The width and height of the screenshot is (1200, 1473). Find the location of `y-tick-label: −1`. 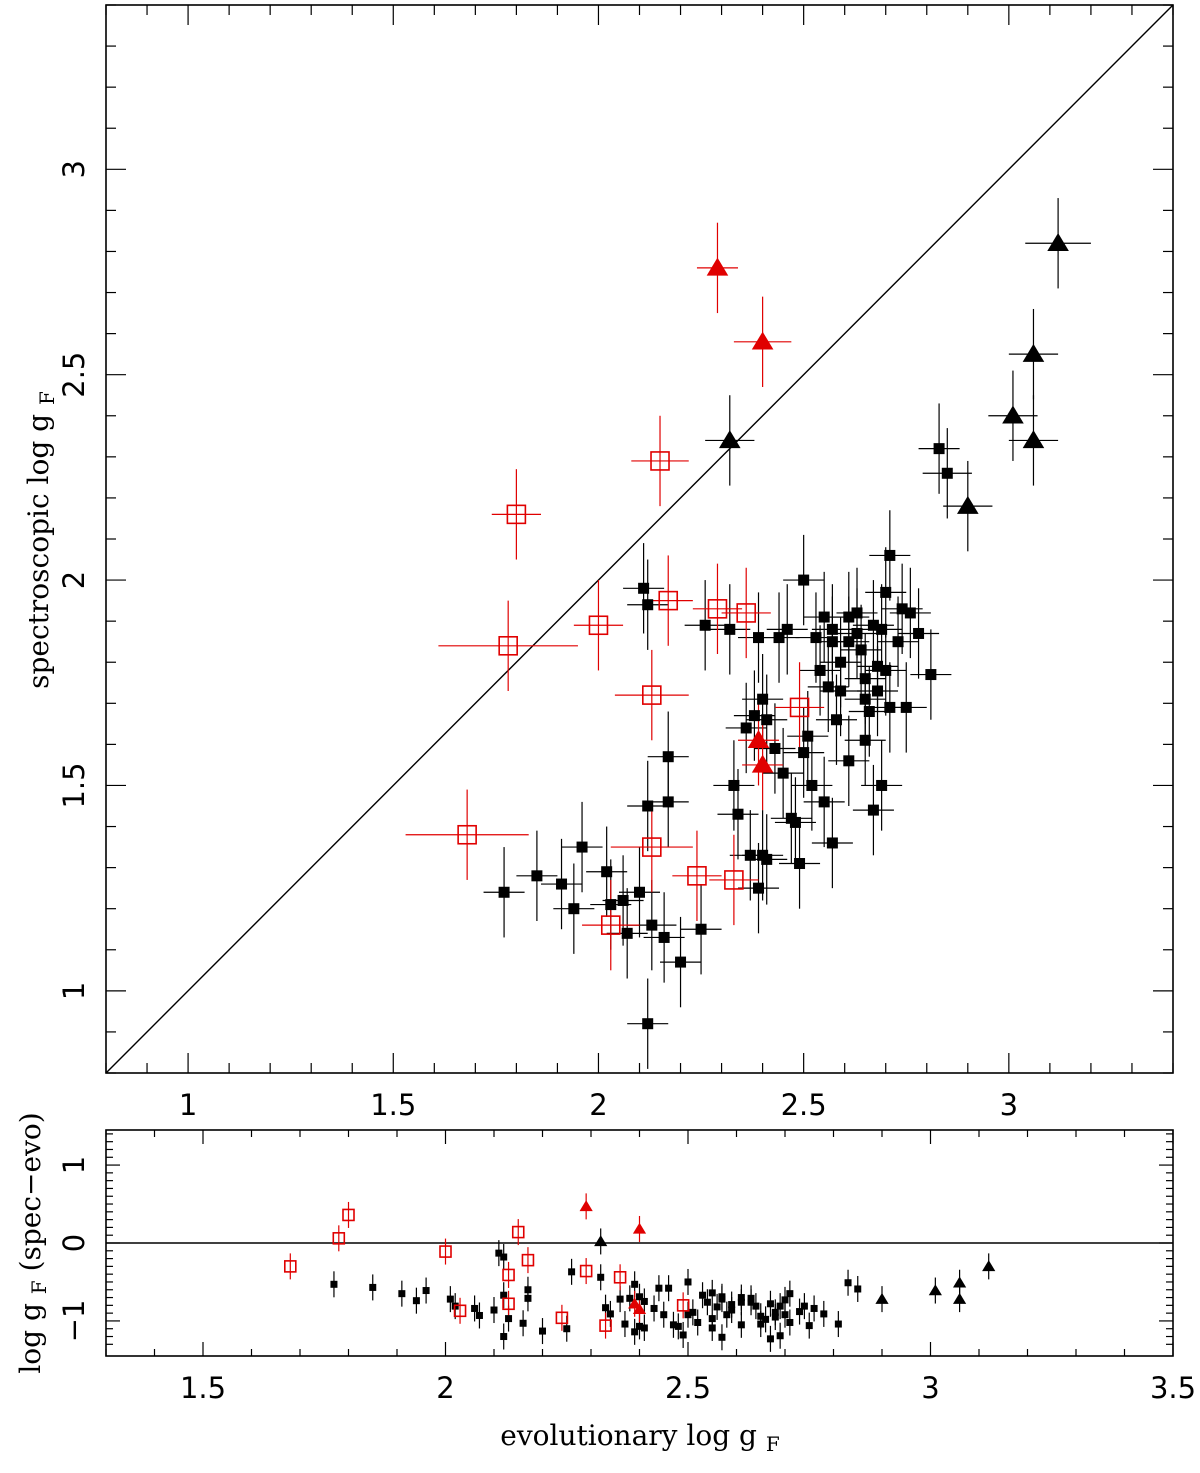

y-tick-label: −1 is located at coordinates (74, 1321).